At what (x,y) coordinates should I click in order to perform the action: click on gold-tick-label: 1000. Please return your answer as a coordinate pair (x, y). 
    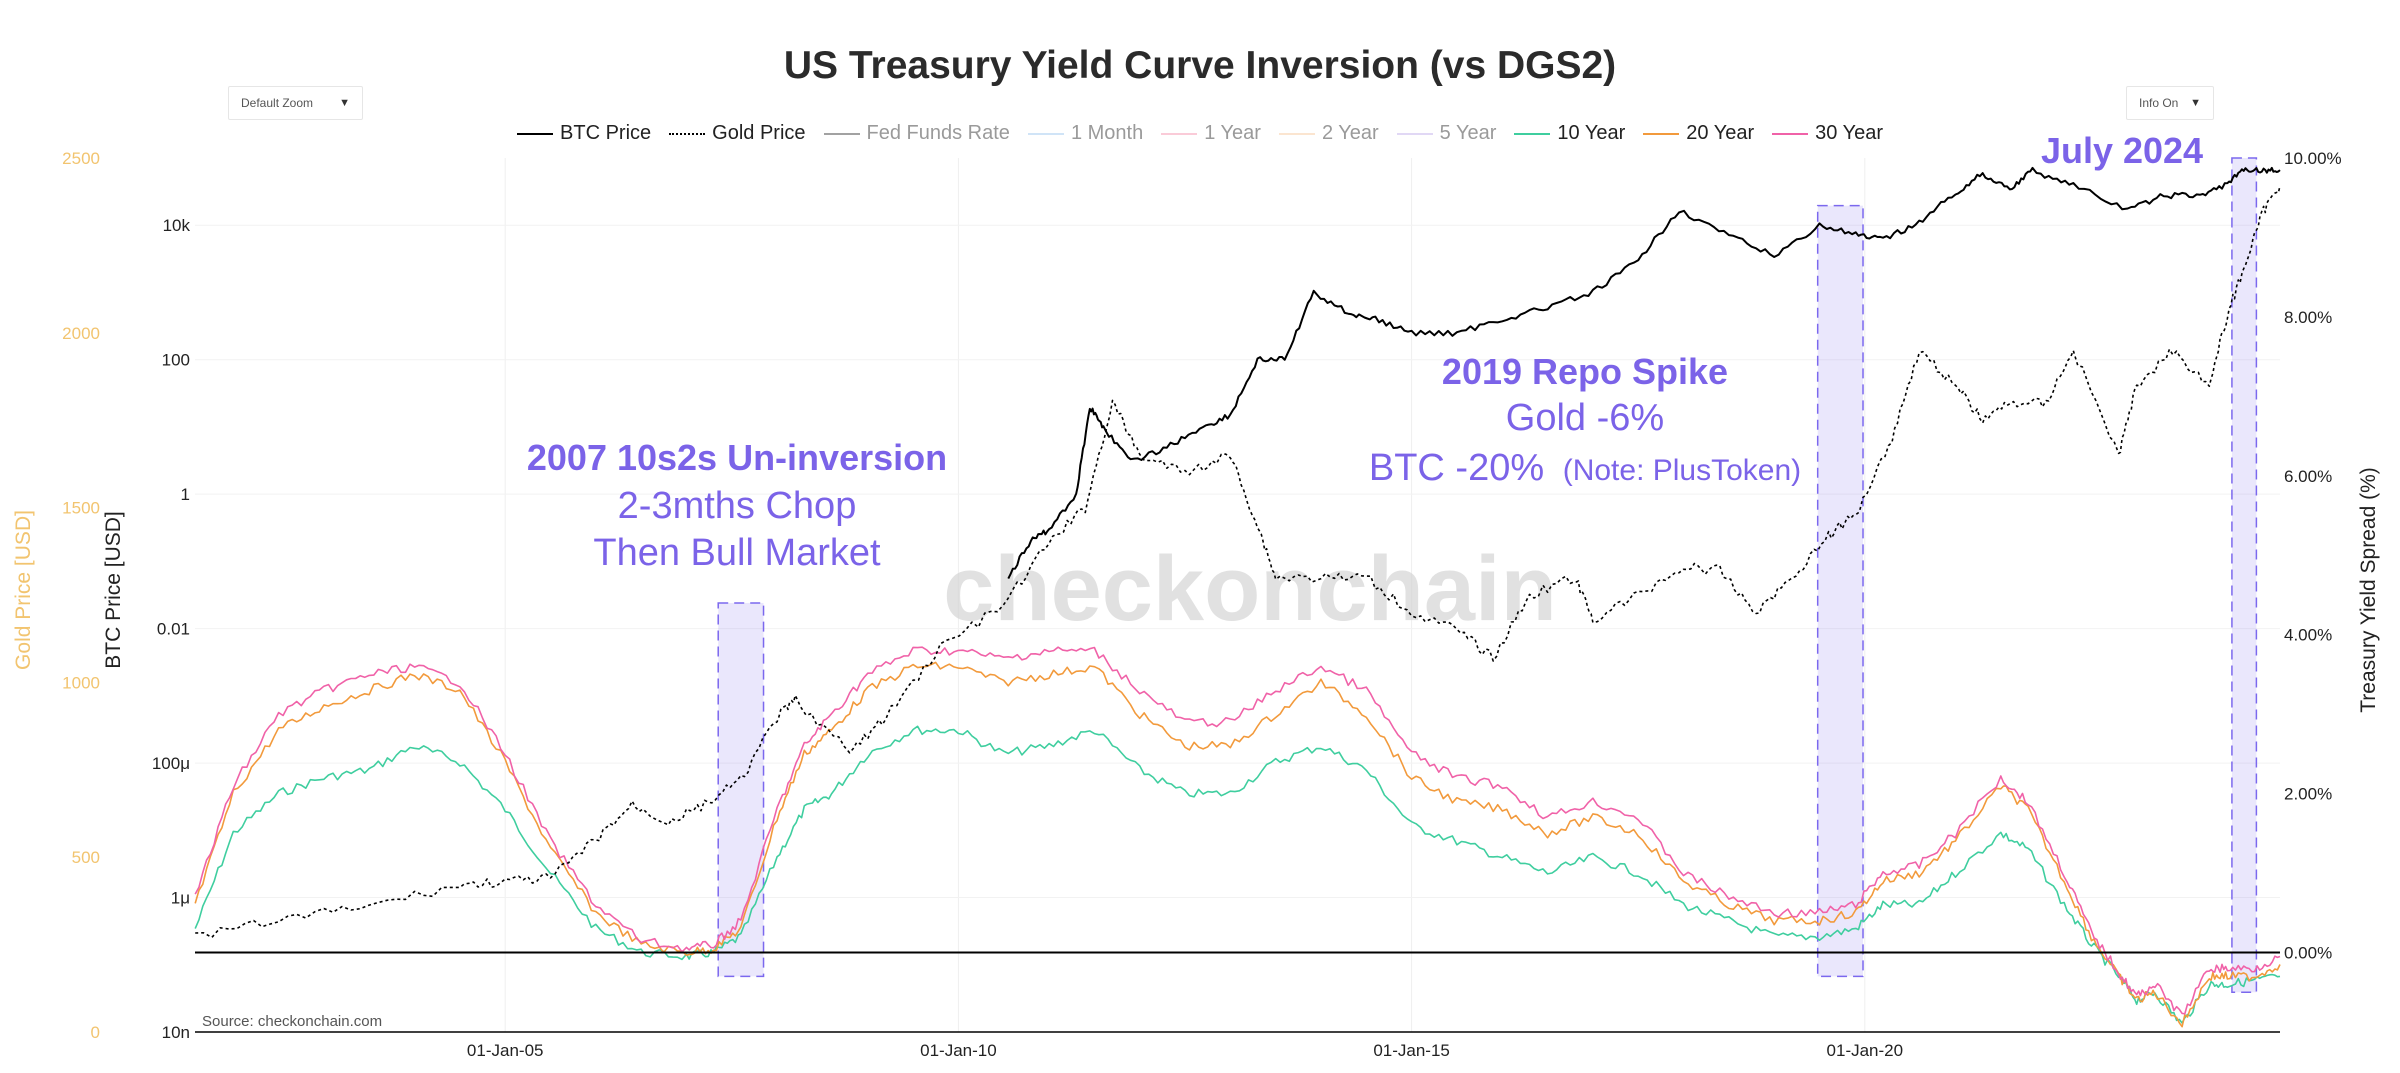
    Looking at the image, I should click on (81, 682).